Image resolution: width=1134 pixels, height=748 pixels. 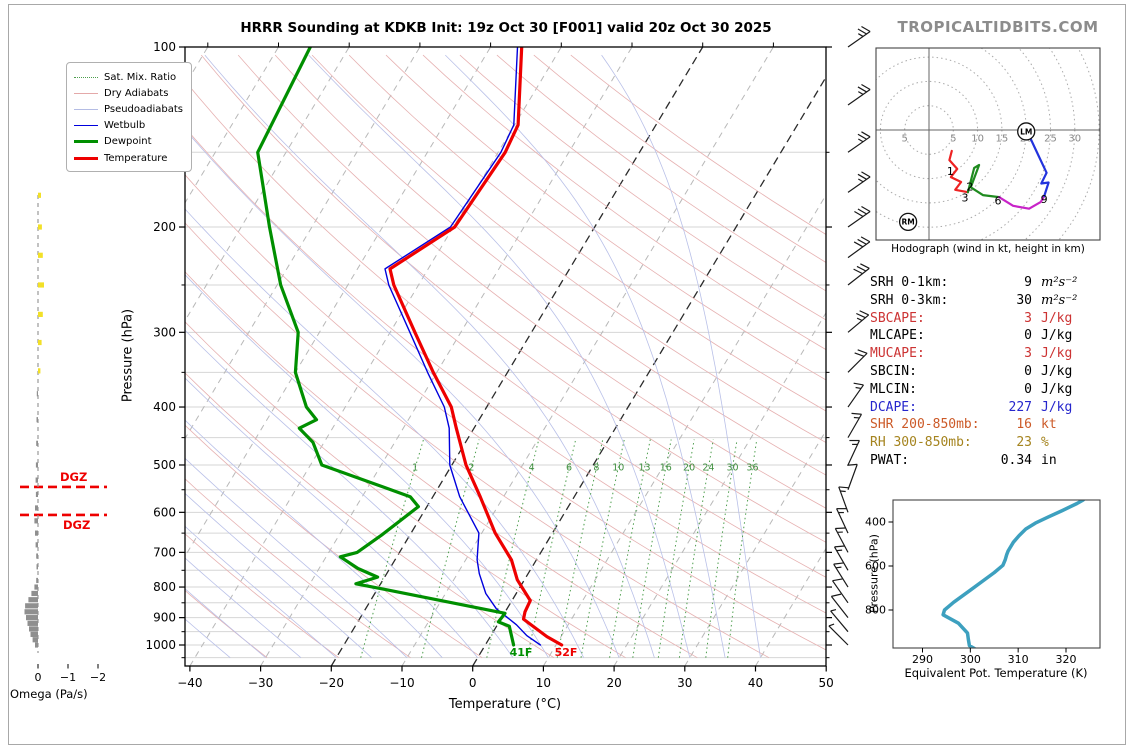 What do you see at coordinates (958, 171) in the screenshot?
I see `hodograph-segment-0-3km` at bounding box center [958, 171].